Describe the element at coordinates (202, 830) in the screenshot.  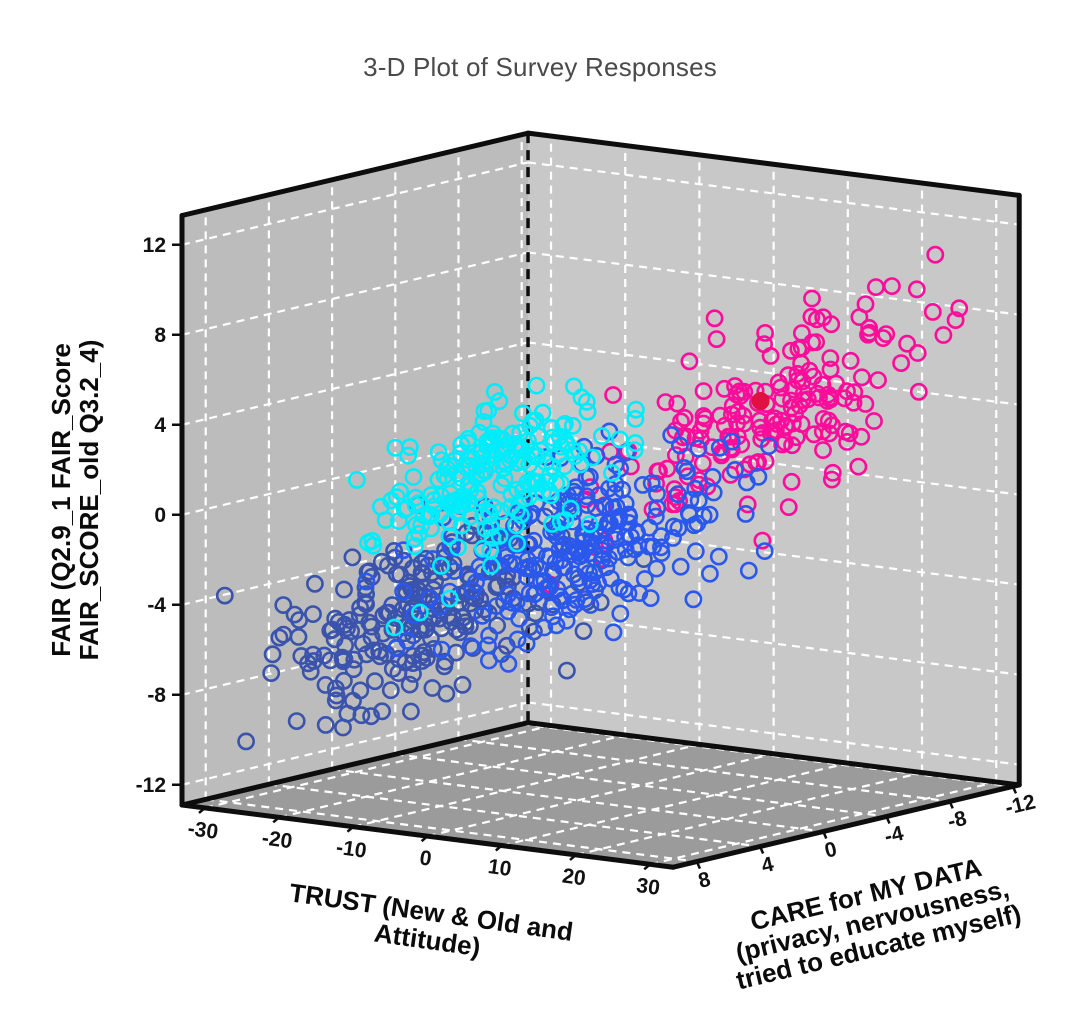
I see `x-tick-label: -30` at that location.